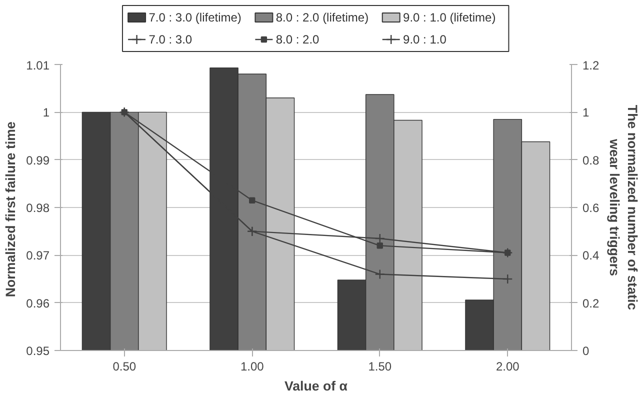 The width and height of the screenshot is (643, 396). I want to click on legend-label: 7.0 : 3.0 (lifetime), so click(195, 17).